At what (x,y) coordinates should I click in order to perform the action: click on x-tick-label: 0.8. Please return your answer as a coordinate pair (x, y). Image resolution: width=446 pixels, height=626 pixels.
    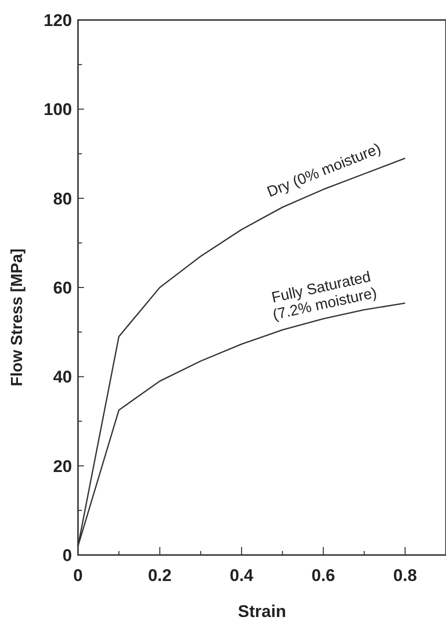
    Looking at the image, I should click on (405, 575).